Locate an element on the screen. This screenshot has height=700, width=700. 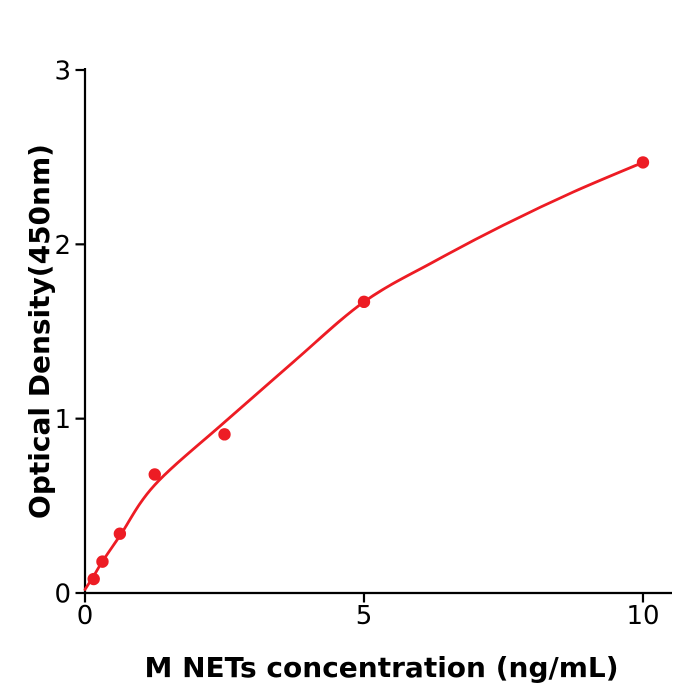
x-tick-label: 10 is located at coordinates (642, 616).